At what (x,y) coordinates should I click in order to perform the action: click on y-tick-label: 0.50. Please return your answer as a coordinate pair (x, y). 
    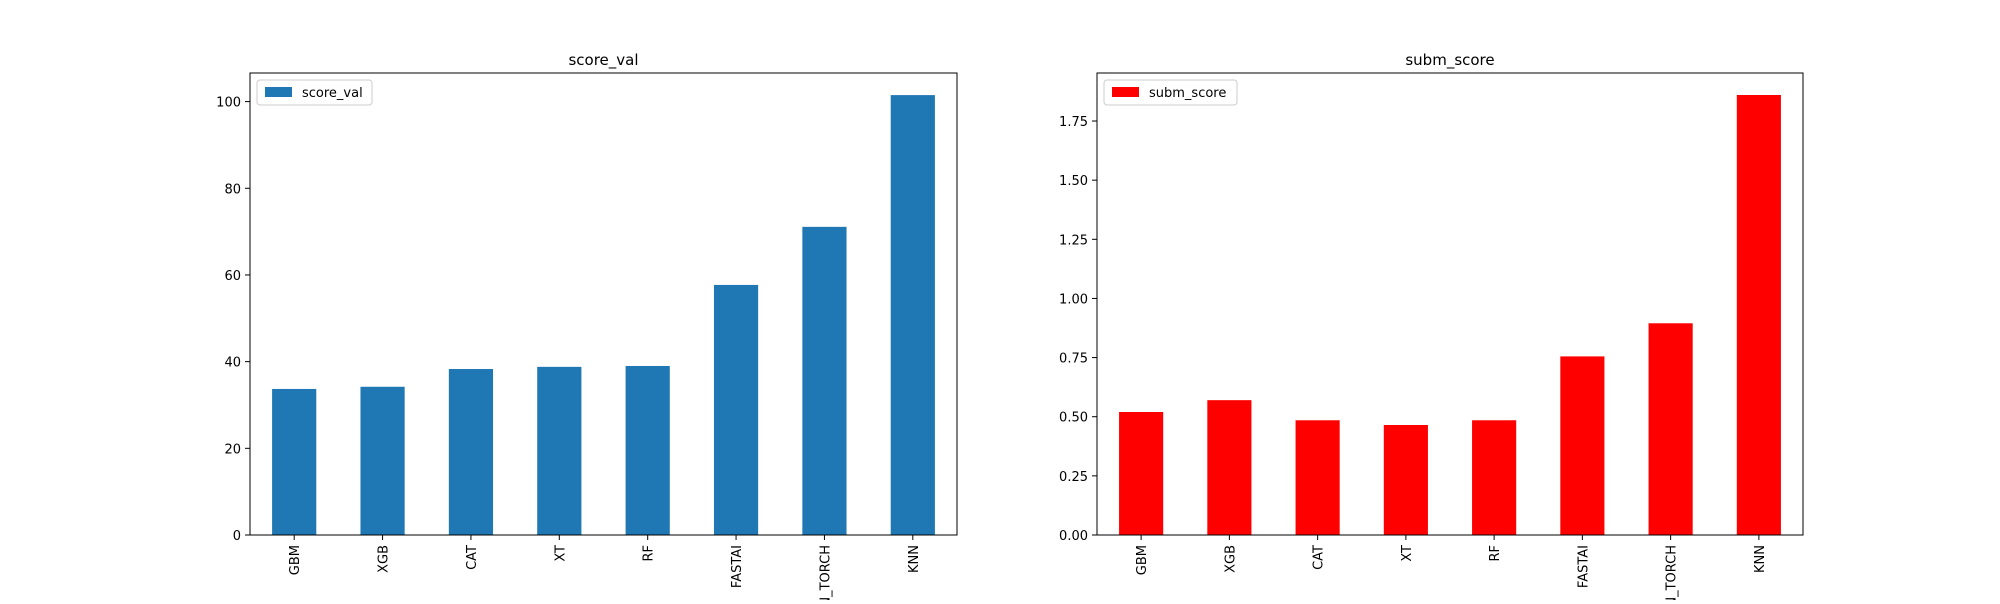
    Looking at the image, I should click on (1073, 418).